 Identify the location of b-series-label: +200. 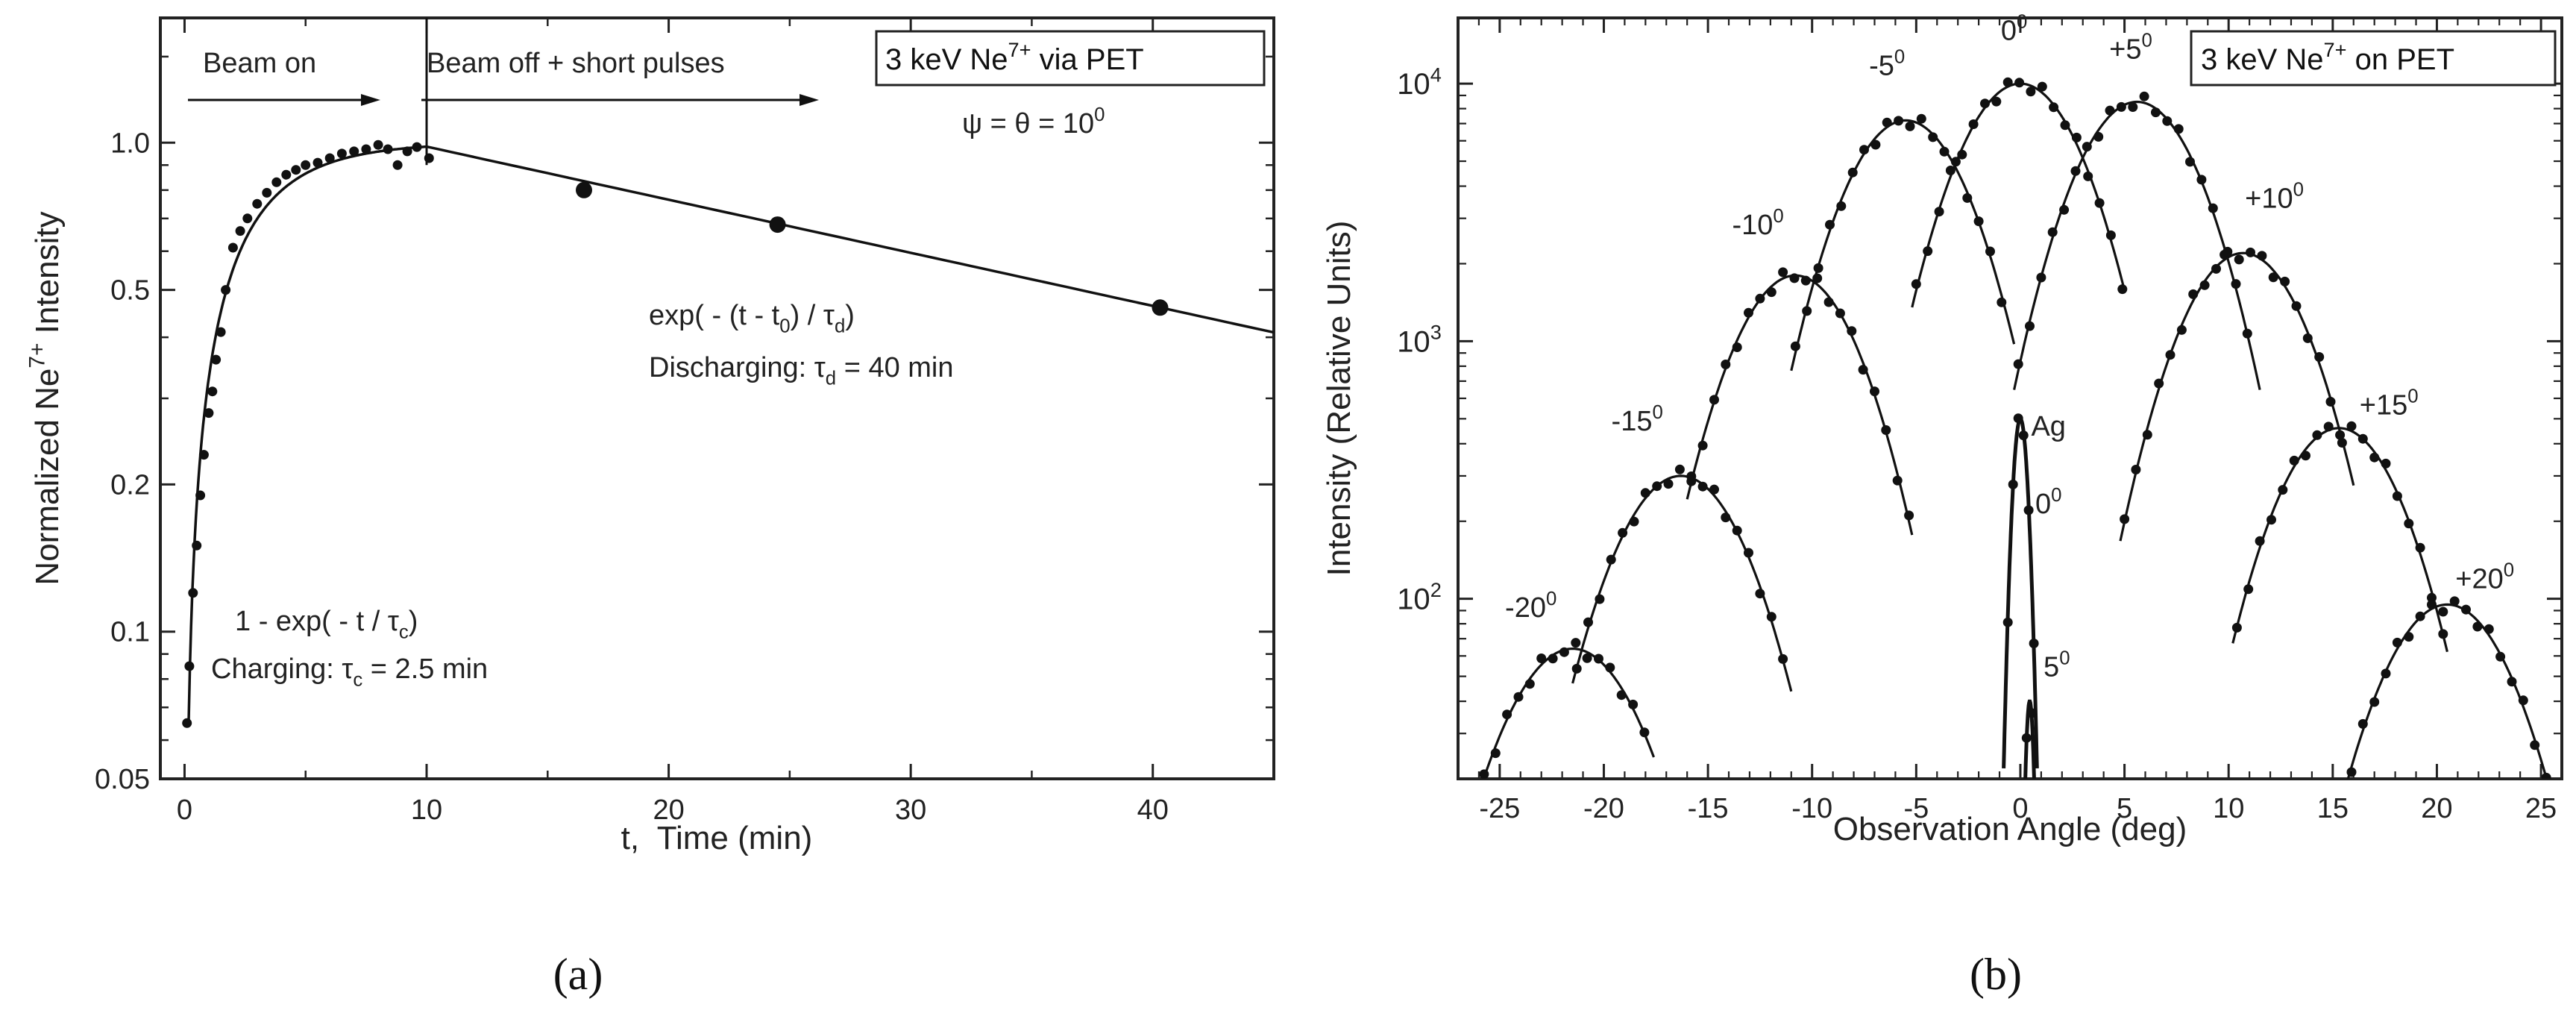
(2485, 577).